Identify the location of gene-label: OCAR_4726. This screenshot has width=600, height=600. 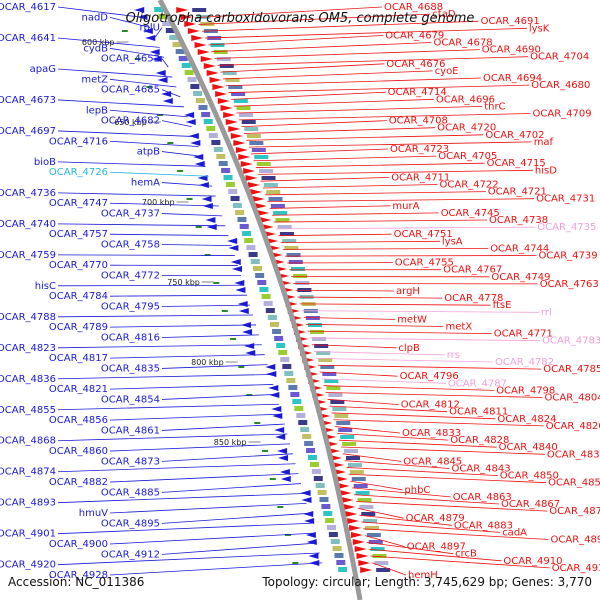
(78, 172).